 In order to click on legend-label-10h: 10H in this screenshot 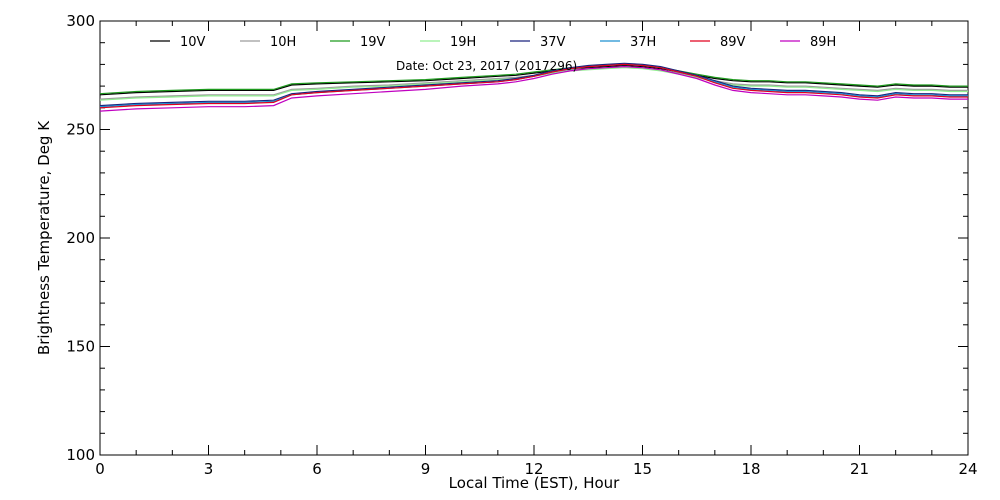, I will do `click(283, 42)`.